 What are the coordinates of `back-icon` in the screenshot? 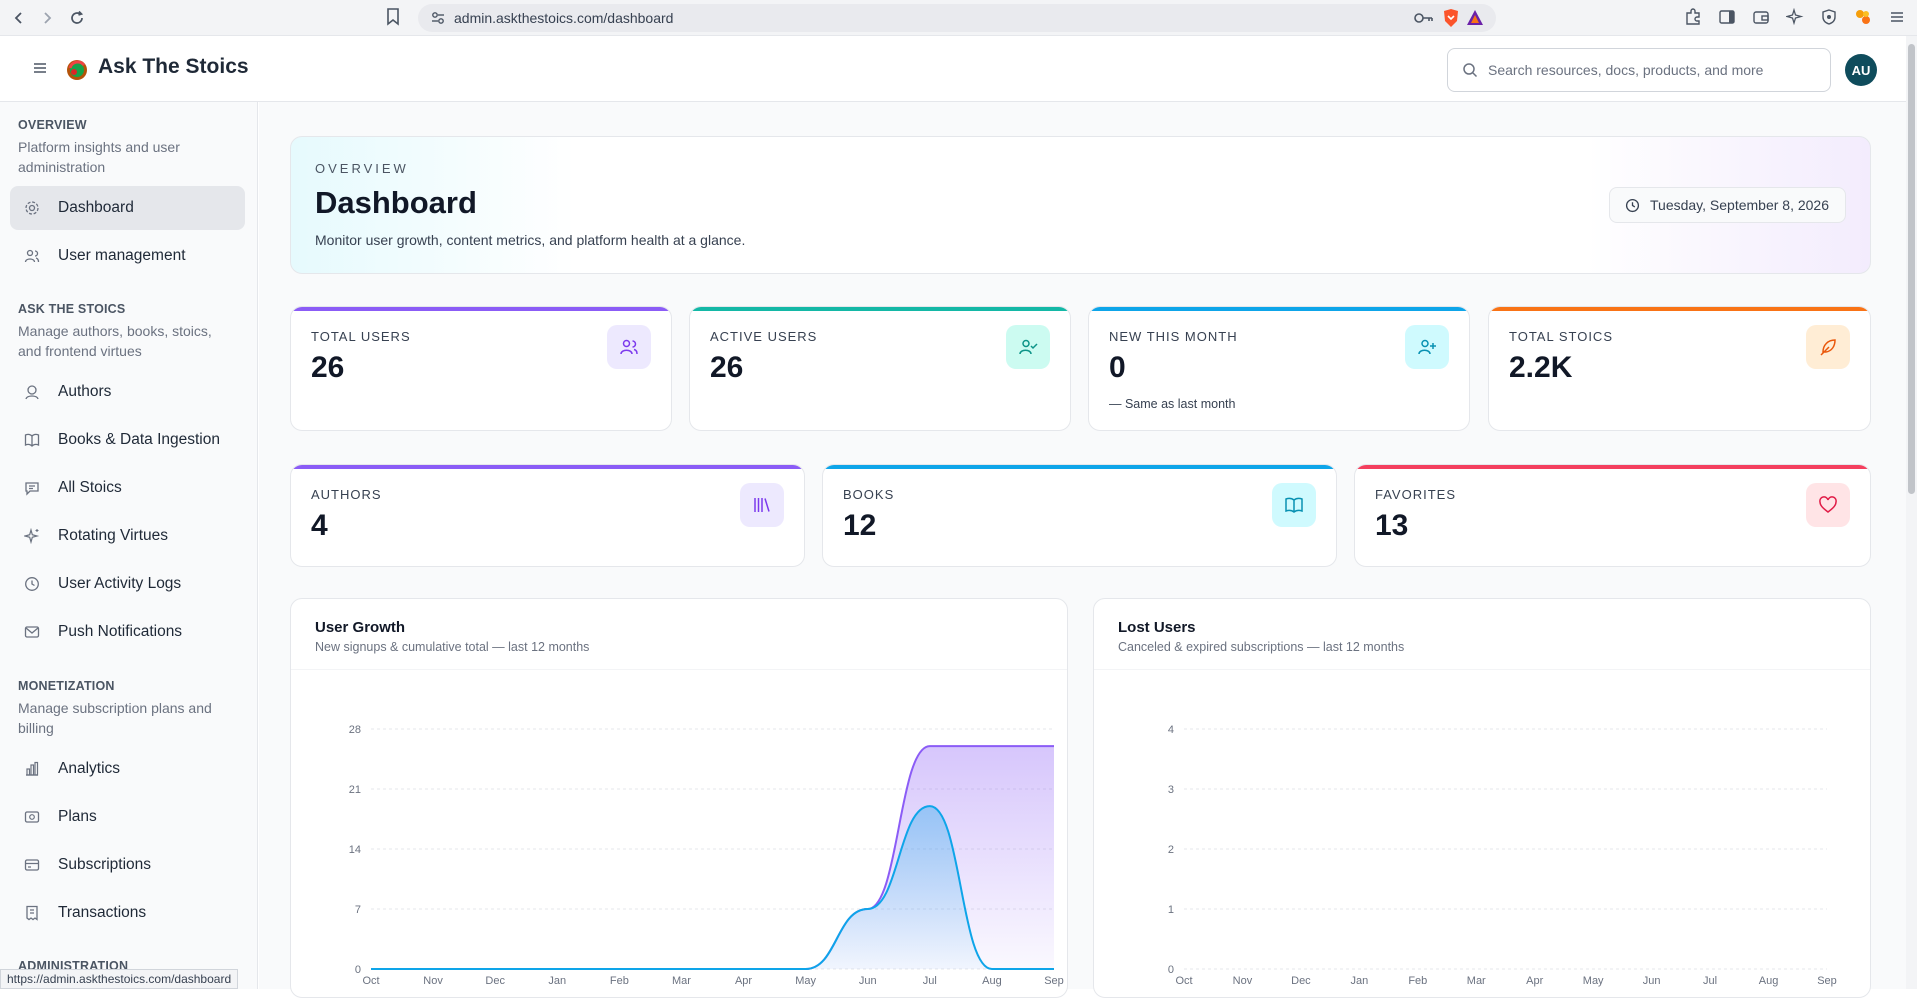 It's located at (19, 18).